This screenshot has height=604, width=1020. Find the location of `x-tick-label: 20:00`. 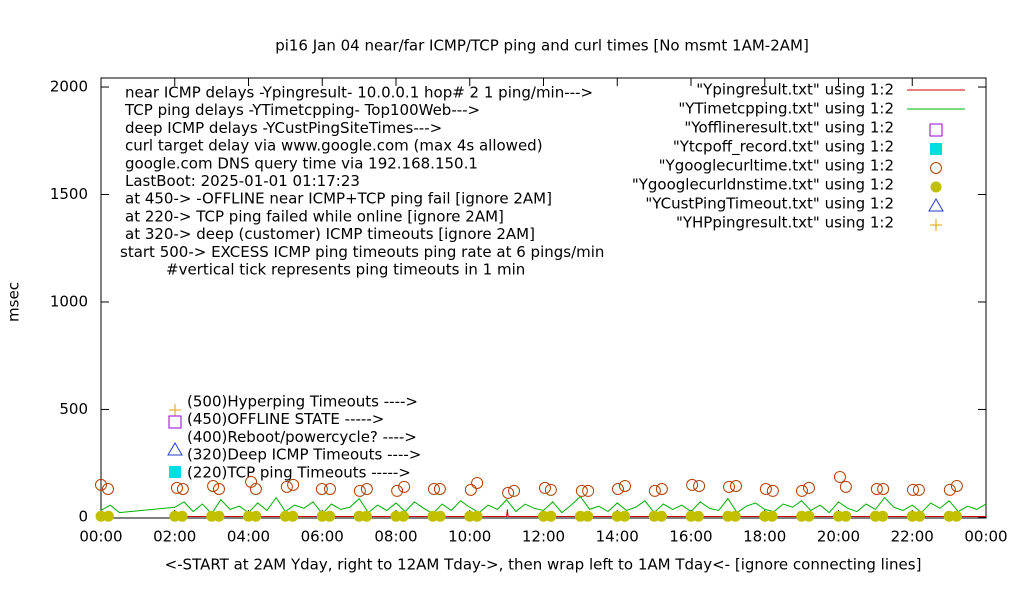

x-tick-label: 20:00 is located at coordinates (838, 537).